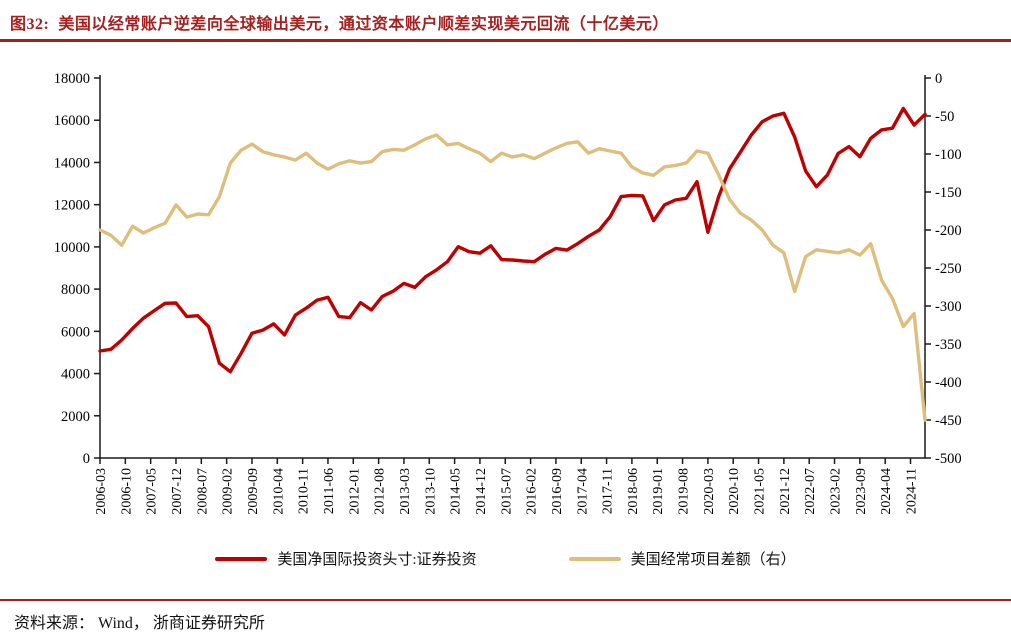 The width and height of the screenshot is (1011, 642). I want to click on svg-text: 2019-01, so click(658, 491).